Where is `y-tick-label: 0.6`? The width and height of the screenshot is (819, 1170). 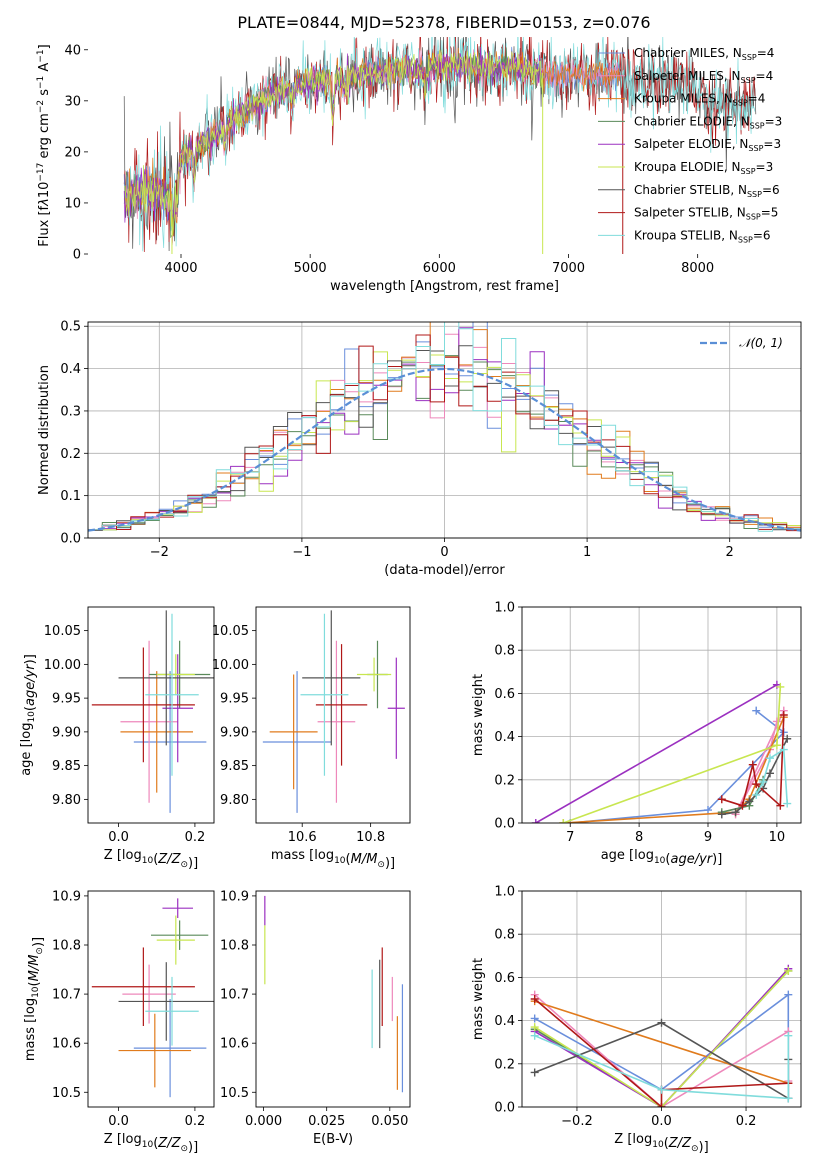
y-tick-label: 0.6 is located at coordinates (504, 694).